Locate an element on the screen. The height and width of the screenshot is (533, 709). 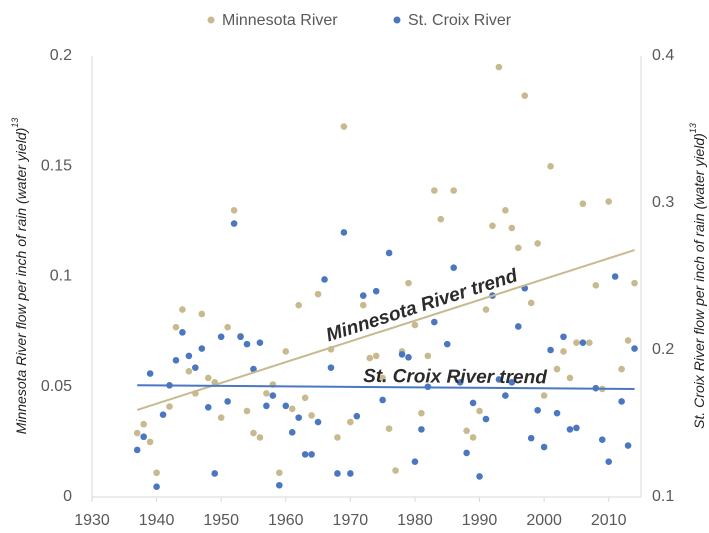
y2-tick-label: 0.4 is located at coordinates (663, 55).